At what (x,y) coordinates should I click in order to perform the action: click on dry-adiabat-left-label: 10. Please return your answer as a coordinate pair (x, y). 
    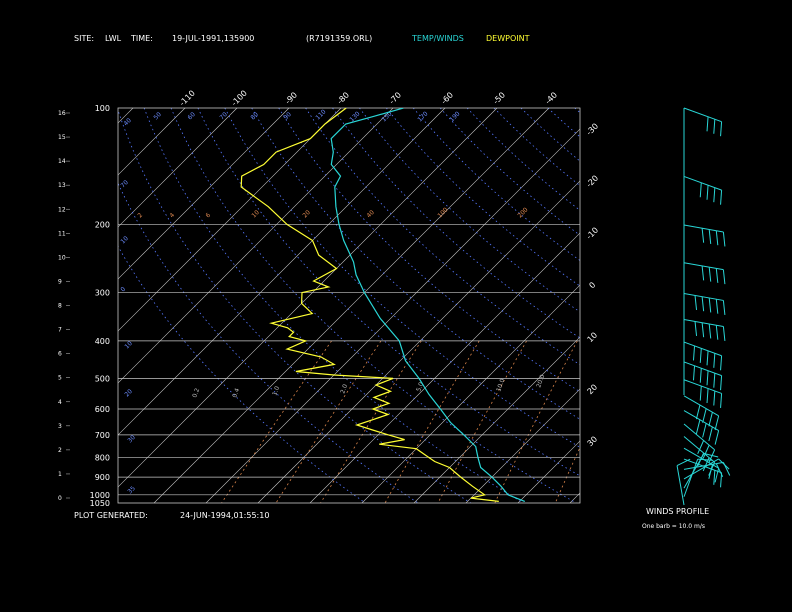
    Looking at the image, I should click on (128, 345).